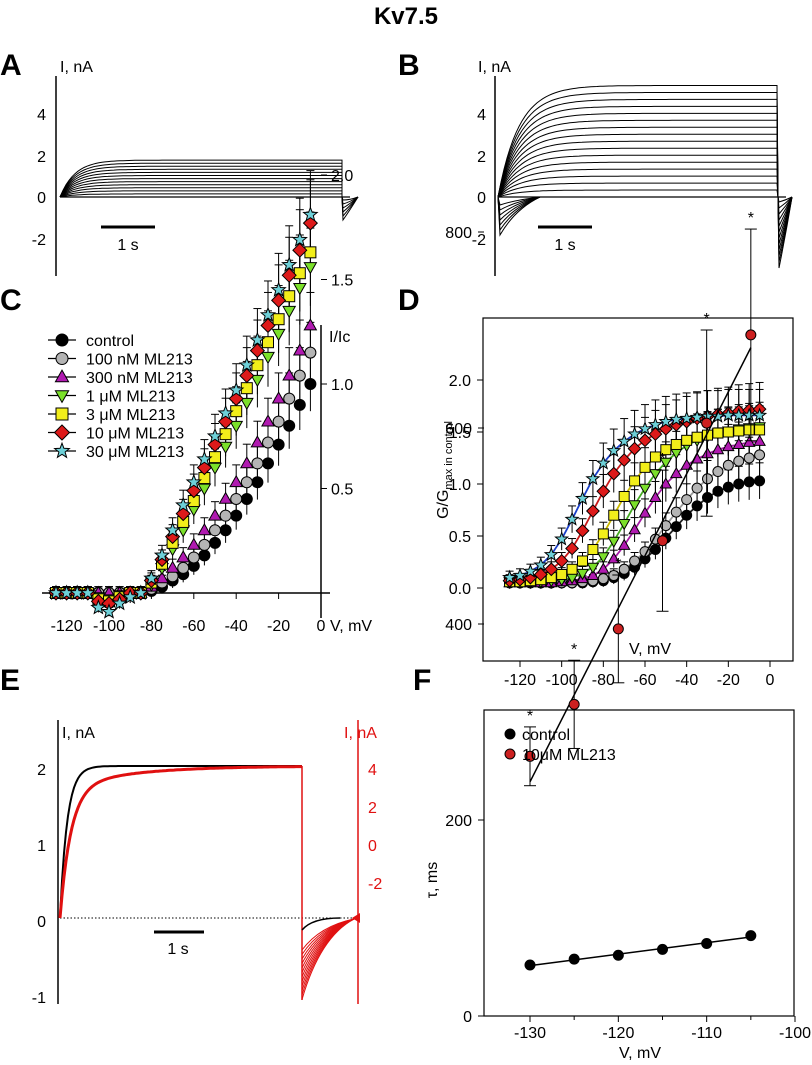 The width and height of the screenshot is (812, 1065). Describe the element at coordinates (372, 770) in the screenshot. I see `panel-e-ytick-right: 4` at that location.